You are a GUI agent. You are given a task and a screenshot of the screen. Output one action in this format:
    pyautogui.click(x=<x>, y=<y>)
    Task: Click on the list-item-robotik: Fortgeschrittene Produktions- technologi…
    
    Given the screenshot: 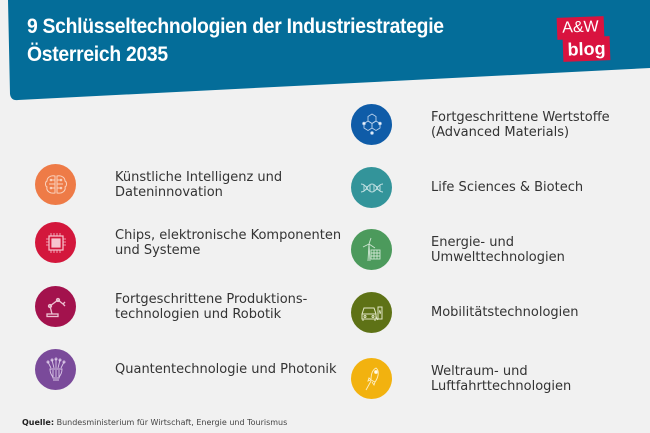 What is the action you would take?
    pyautogui.click(x=171, y=306)
    